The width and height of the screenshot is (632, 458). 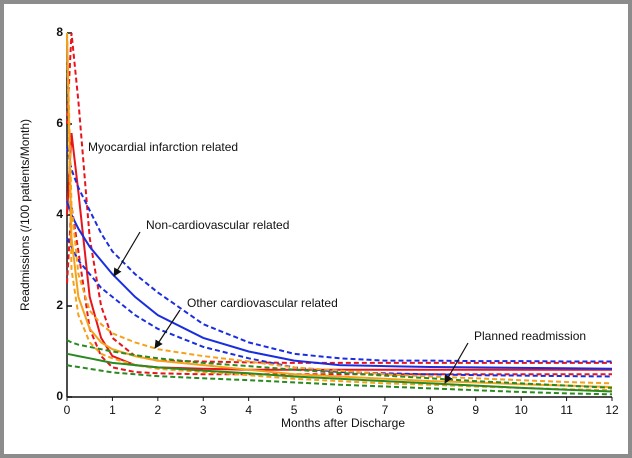 I want to click on x-axis-label: Months after Discharge, so click(x=343, y=423).